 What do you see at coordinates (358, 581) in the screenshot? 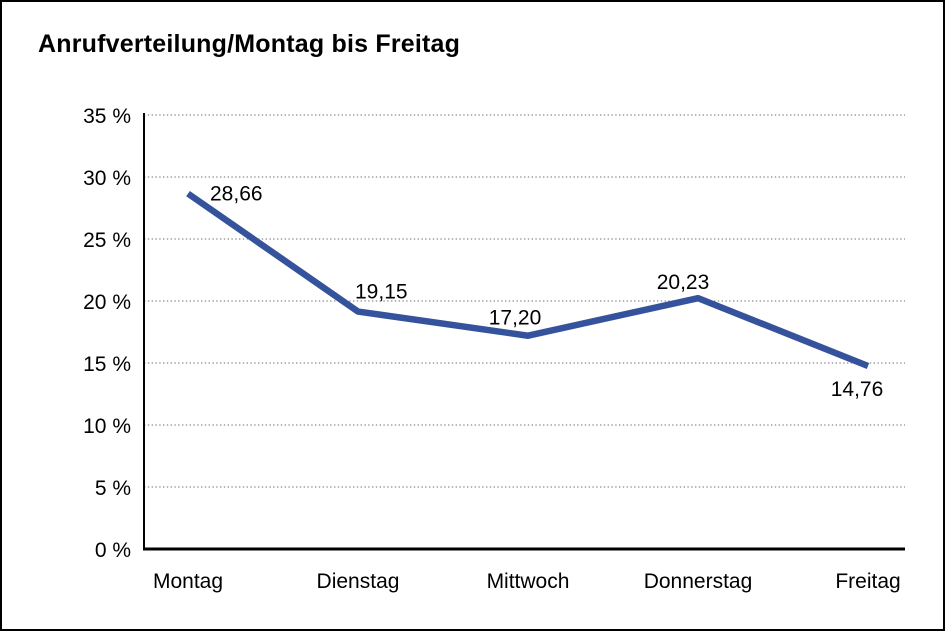
I see `x-category-label: Dienstag` at bounding box center [358, 581].